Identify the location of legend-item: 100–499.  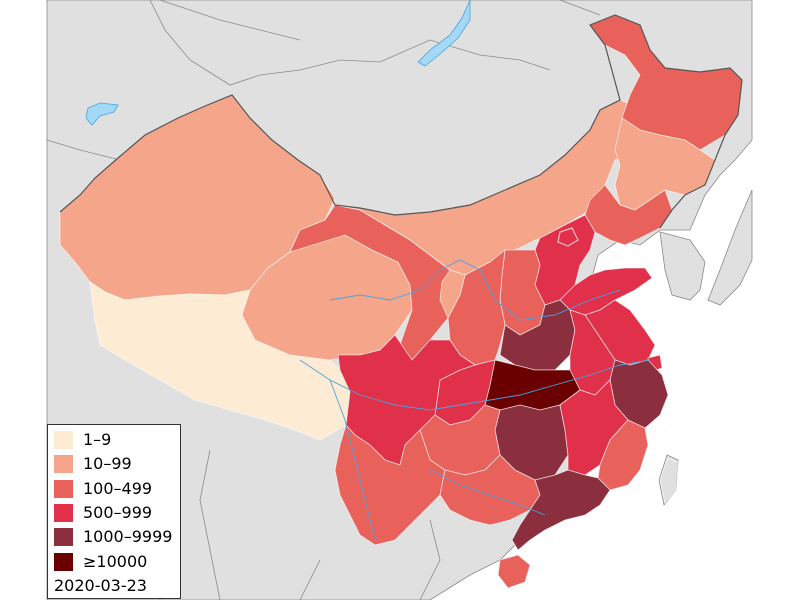
(115, 490).